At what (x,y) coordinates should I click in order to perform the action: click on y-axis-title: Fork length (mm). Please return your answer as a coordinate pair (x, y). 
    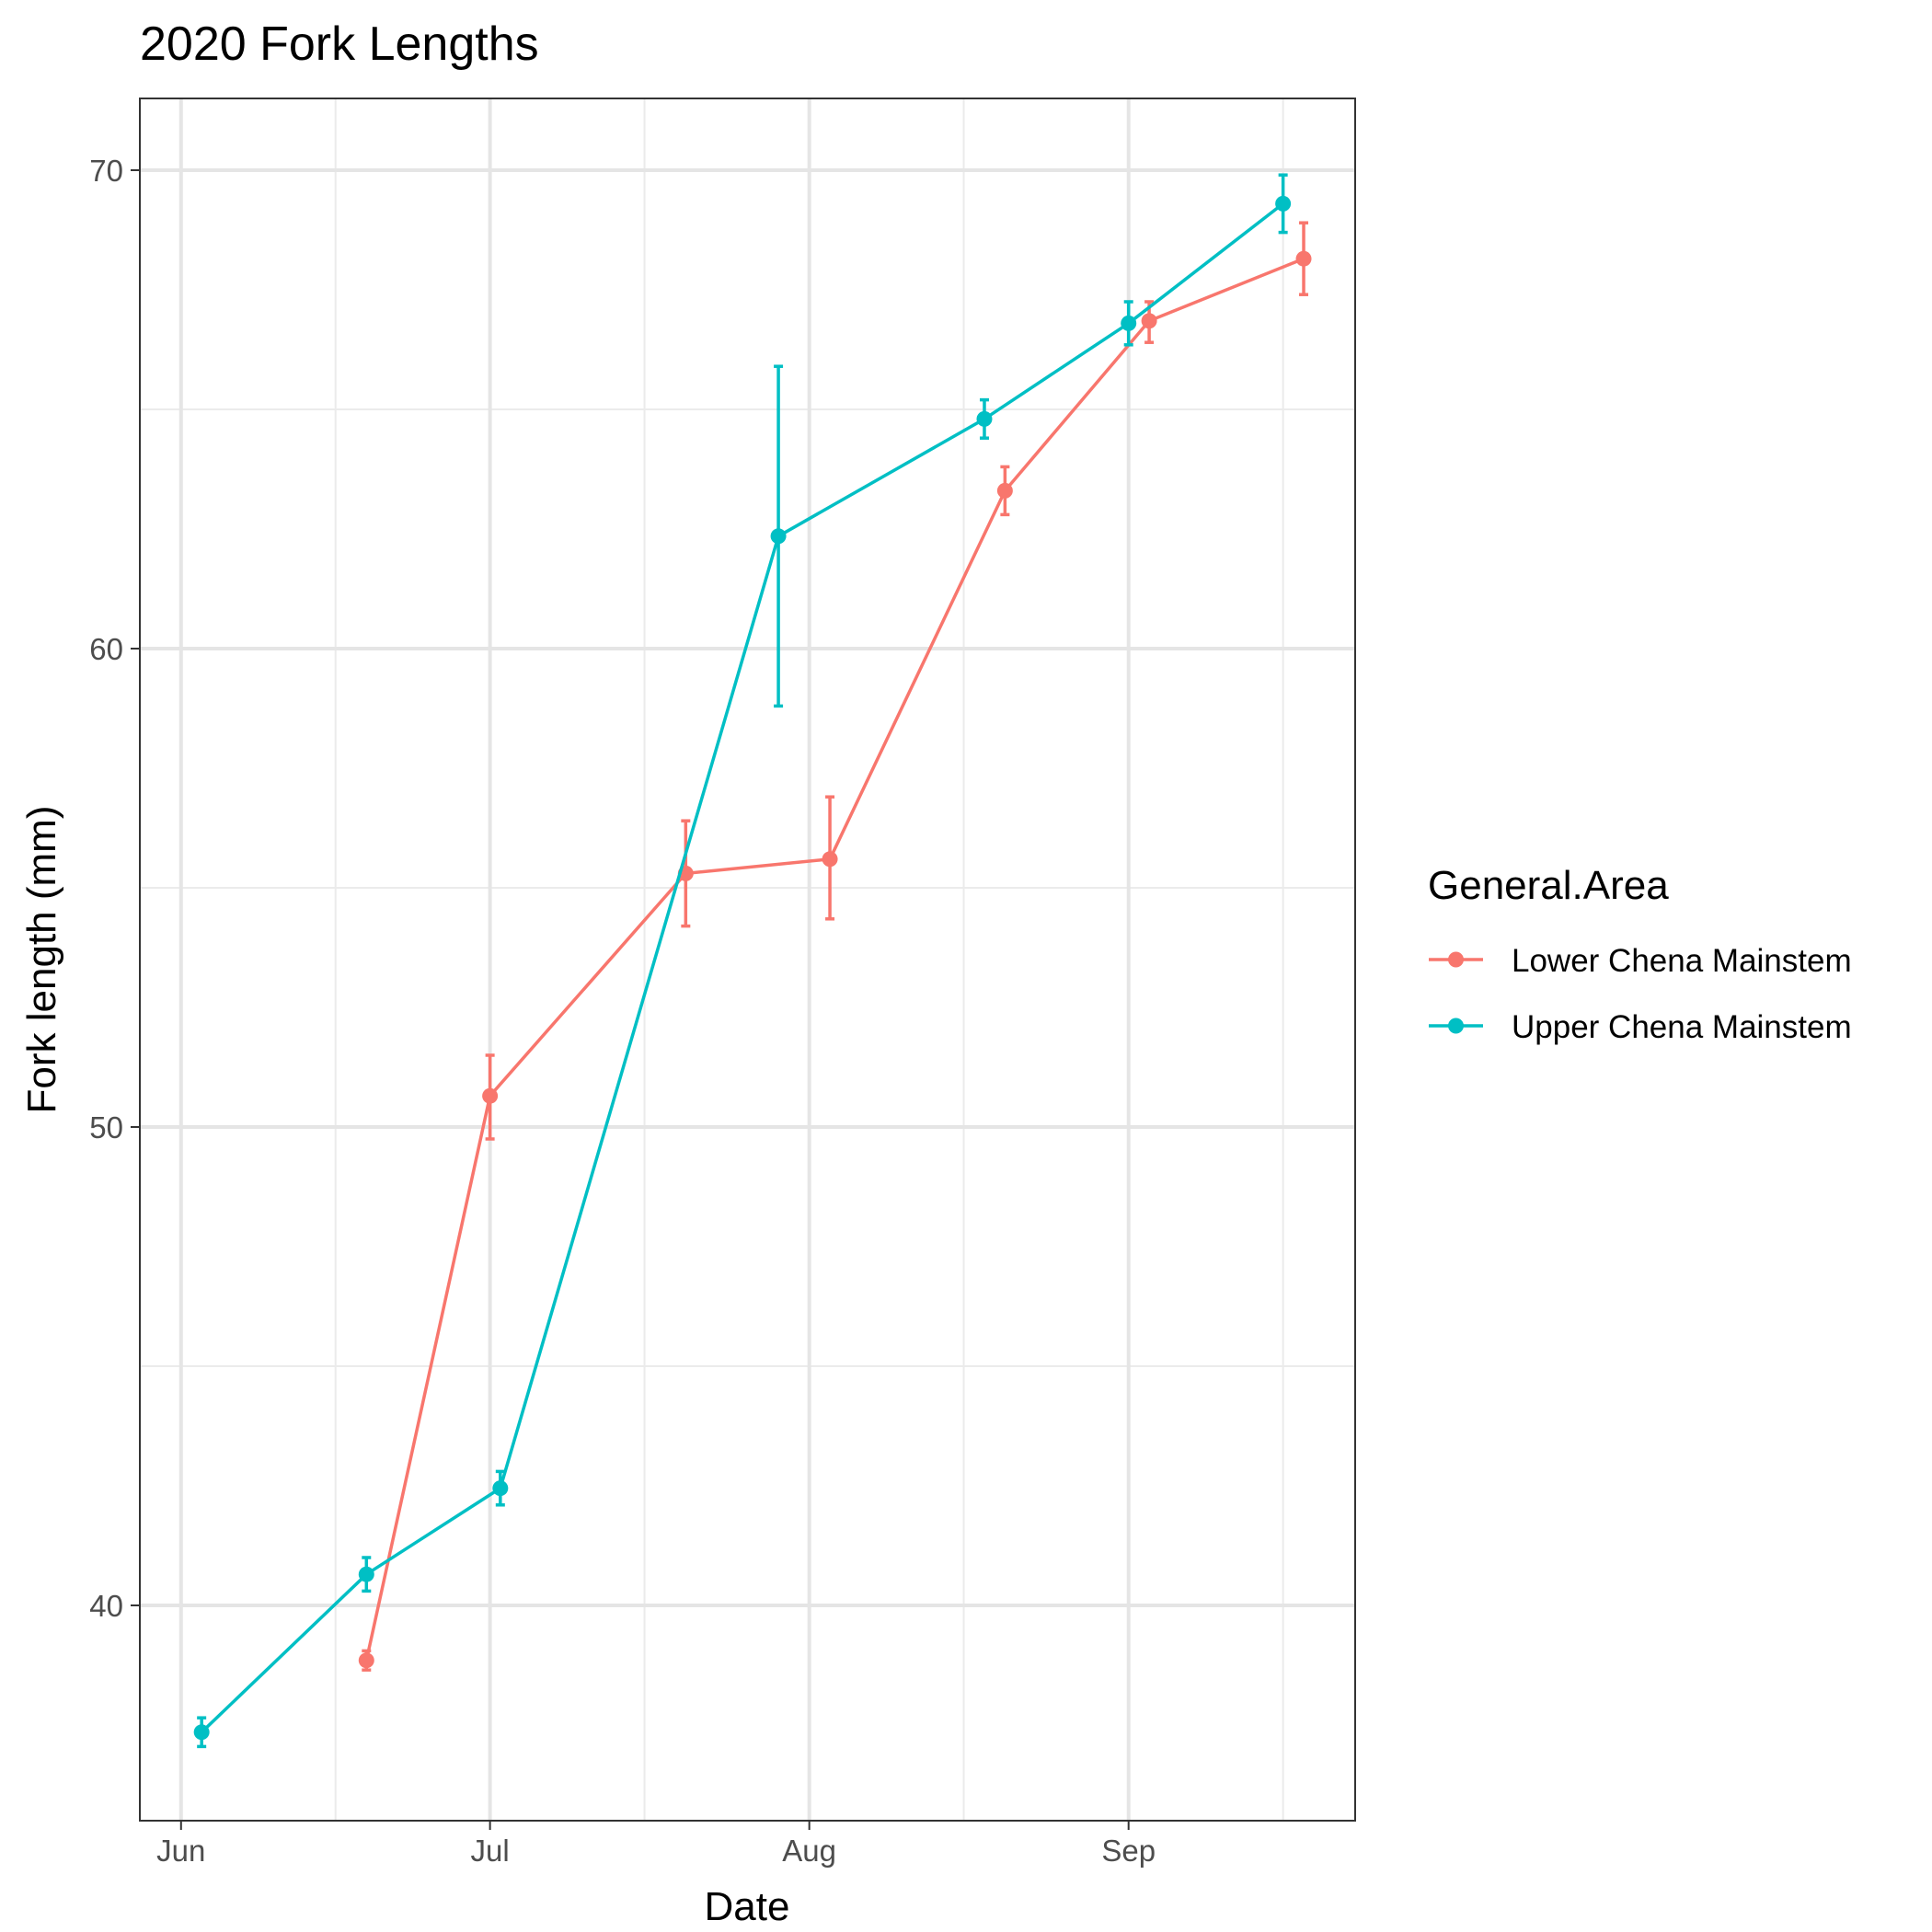
    Looking at the image, I should click on (41, 960).